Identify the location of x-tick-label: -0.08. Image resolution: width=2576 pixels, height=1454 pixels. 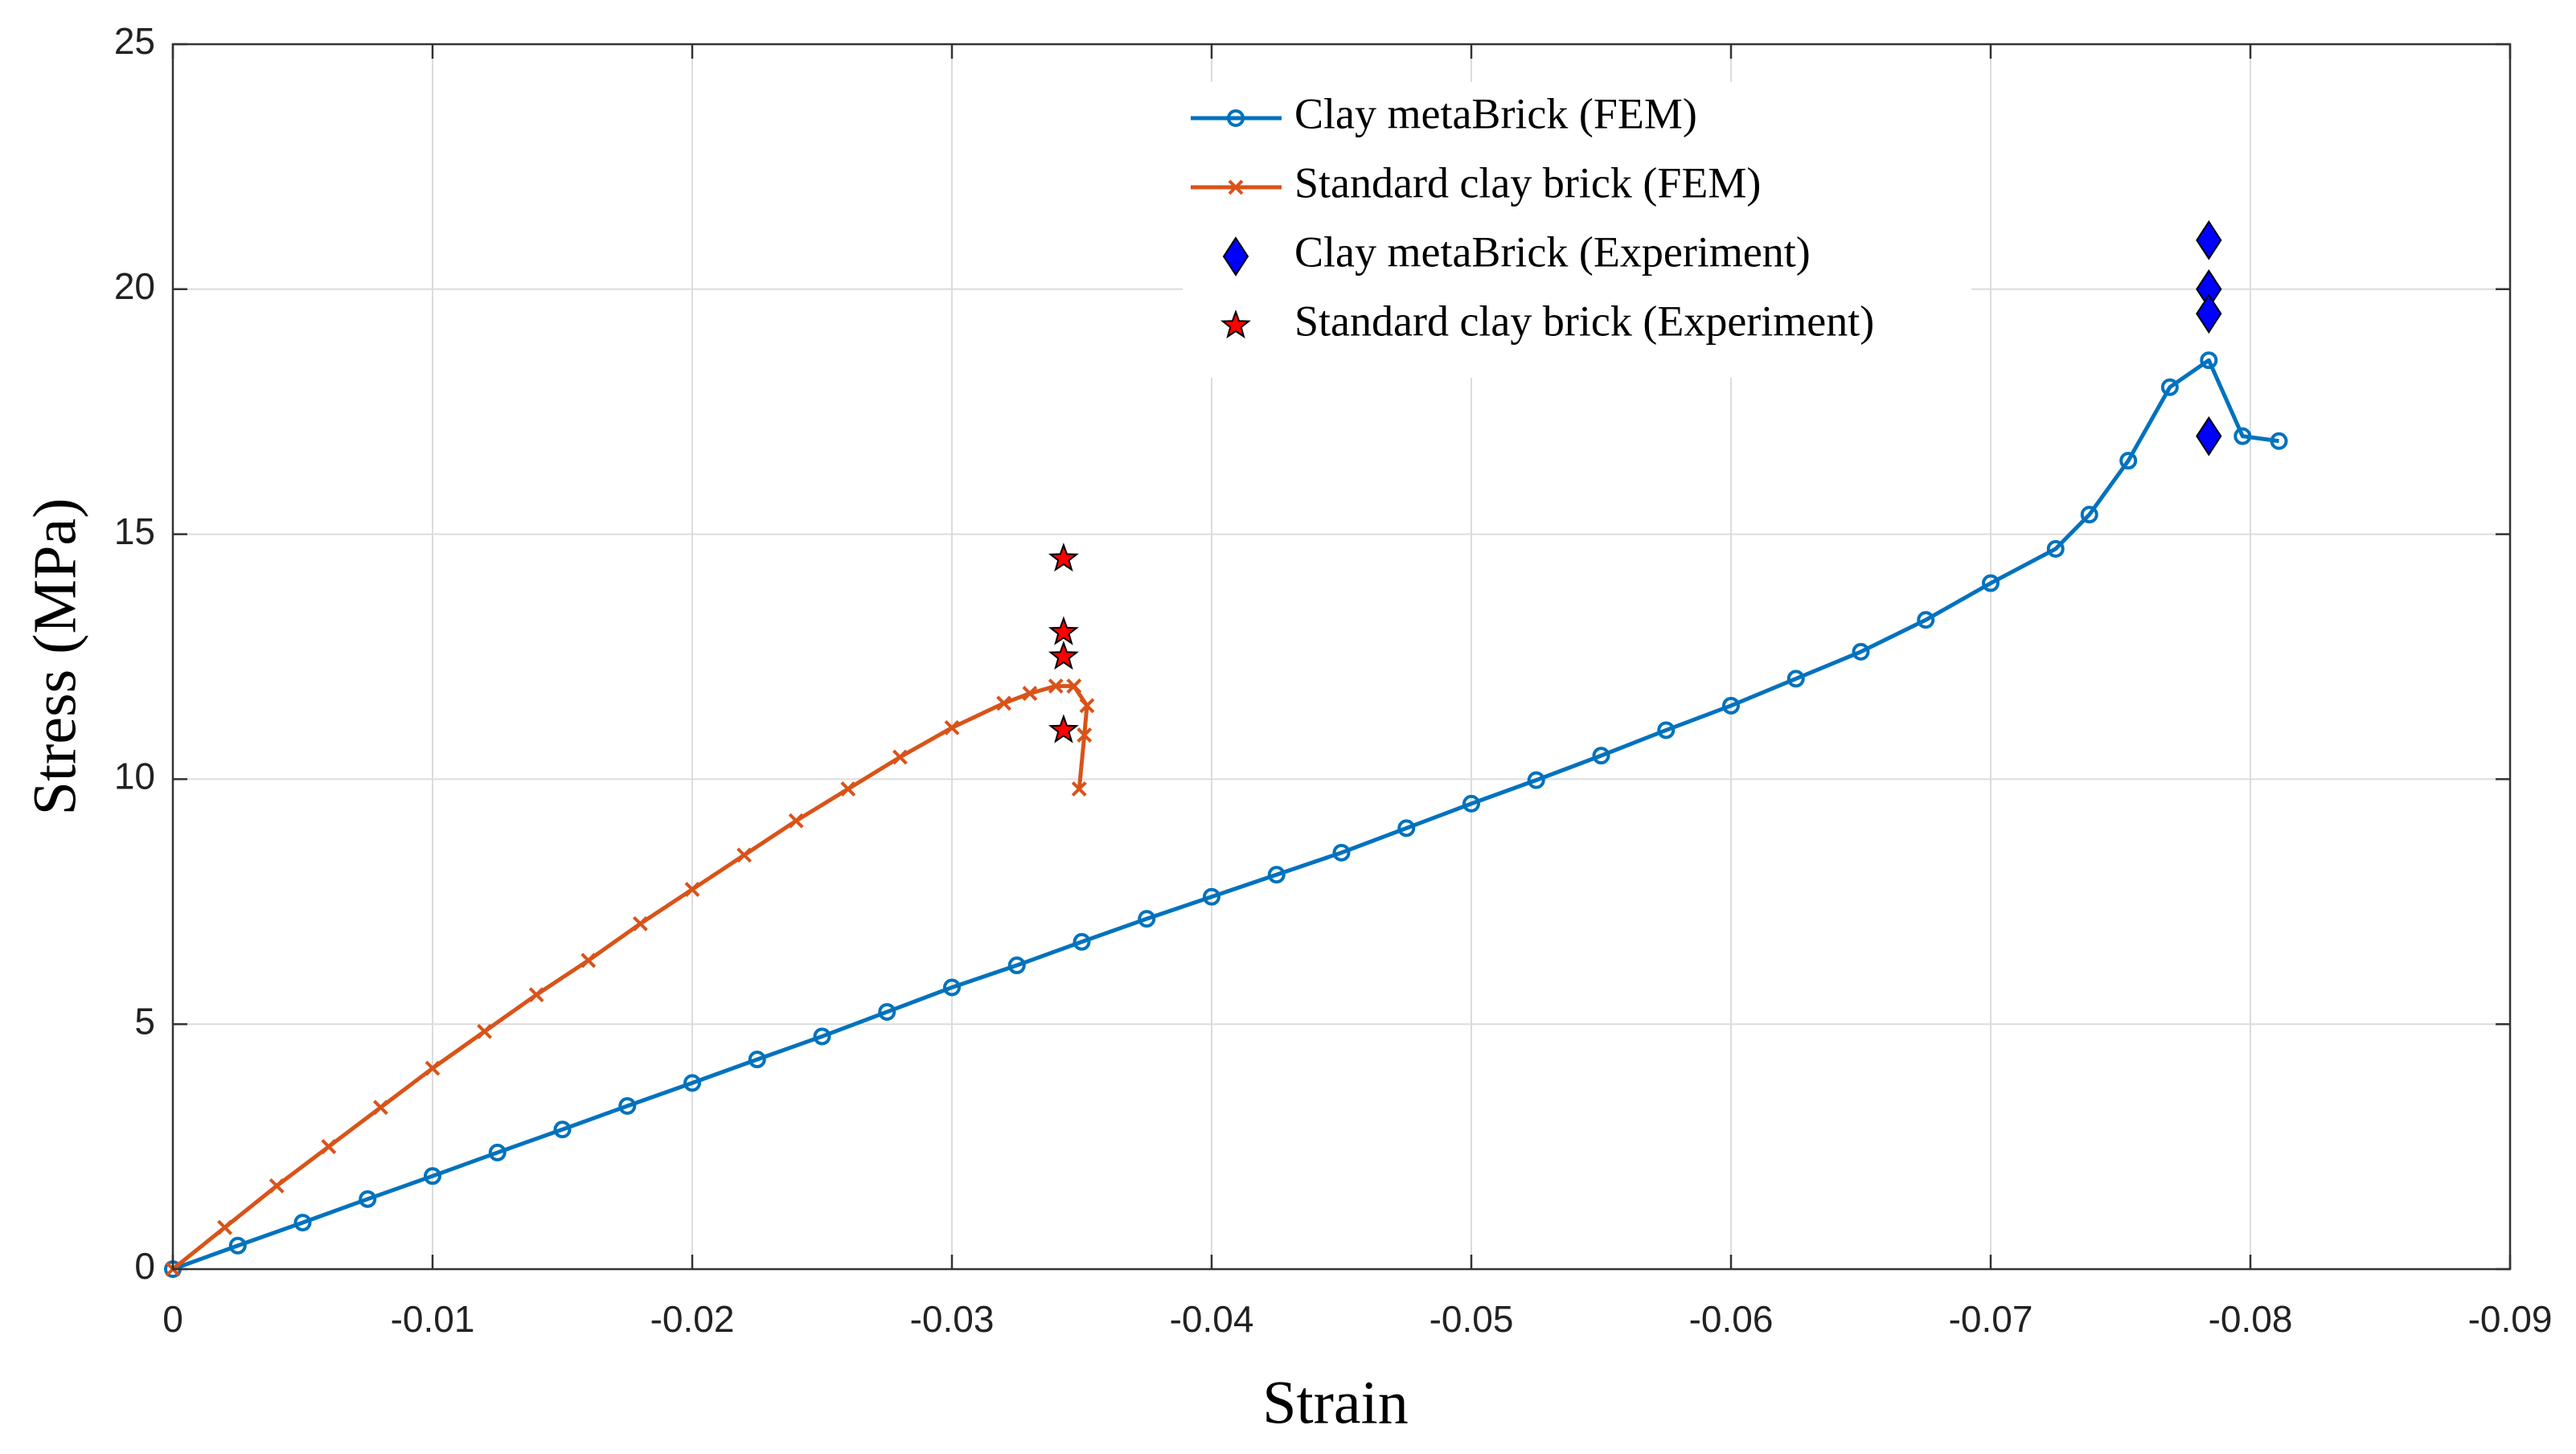
(2251, 1319).